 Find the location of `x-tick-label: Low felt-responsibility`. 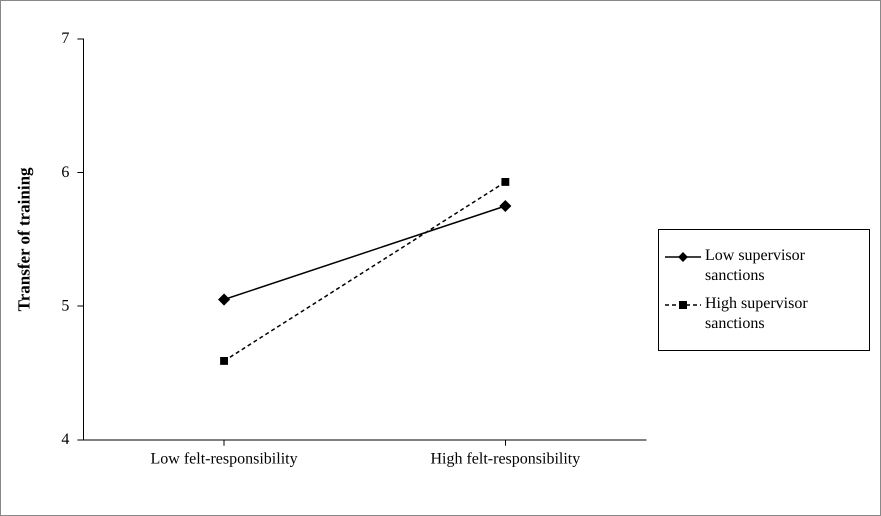

x-tick-label: Low felt-responsibility is located at coordinates (224, 459).